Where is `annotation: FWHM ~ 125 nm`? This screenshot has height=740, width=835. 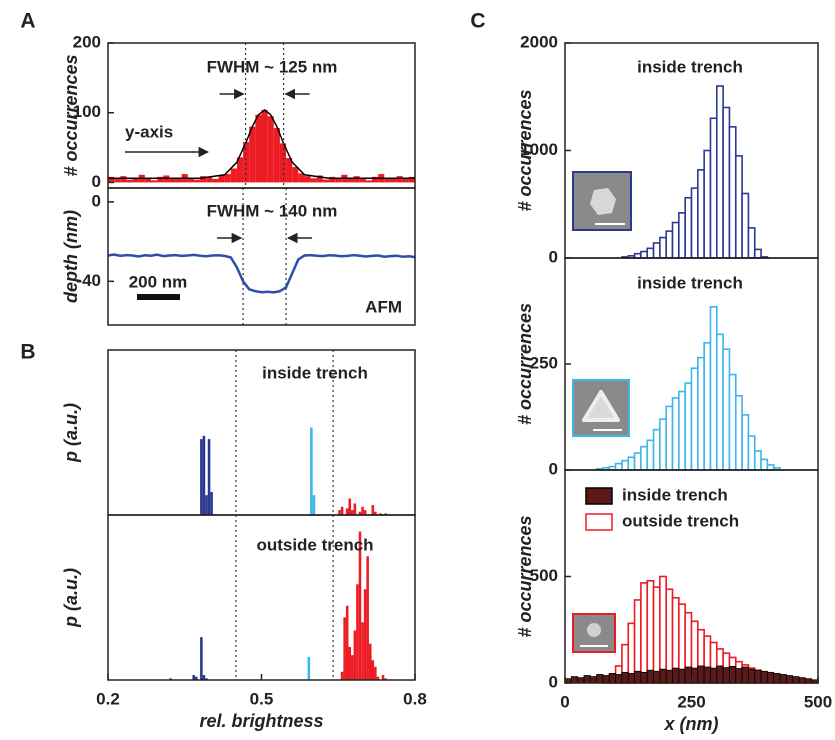
annotation: FWHM ~ 125 nm is located at coordinates (272, 66).